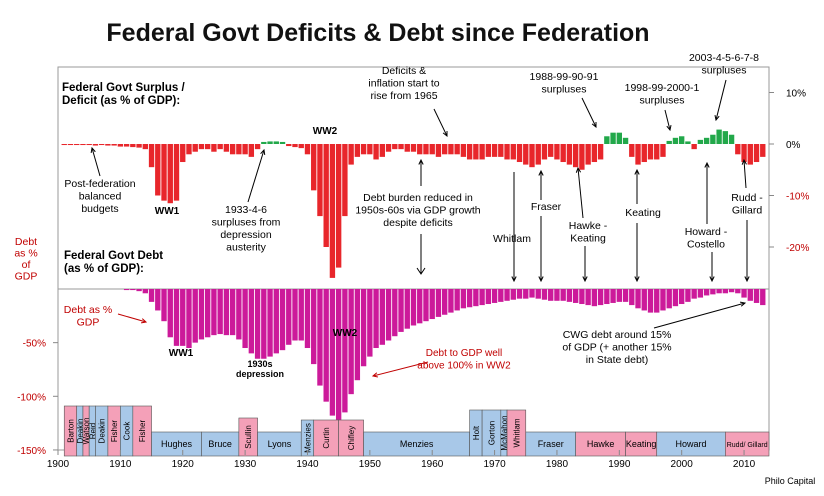 The width and height of the screenshot is (824, 496). What do you see at coordinates (504, 432) in the screenshot?
I see `gov-label: McMahon` at bounding box center [504, 432].